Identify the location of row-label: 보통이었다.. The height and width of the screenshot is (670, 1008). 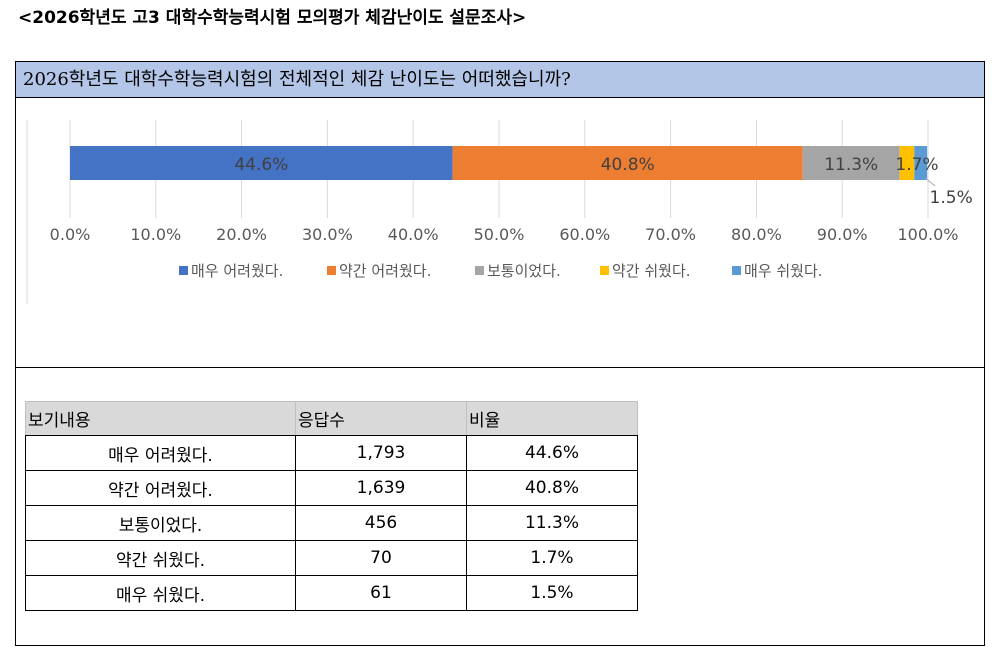
(160, 523).